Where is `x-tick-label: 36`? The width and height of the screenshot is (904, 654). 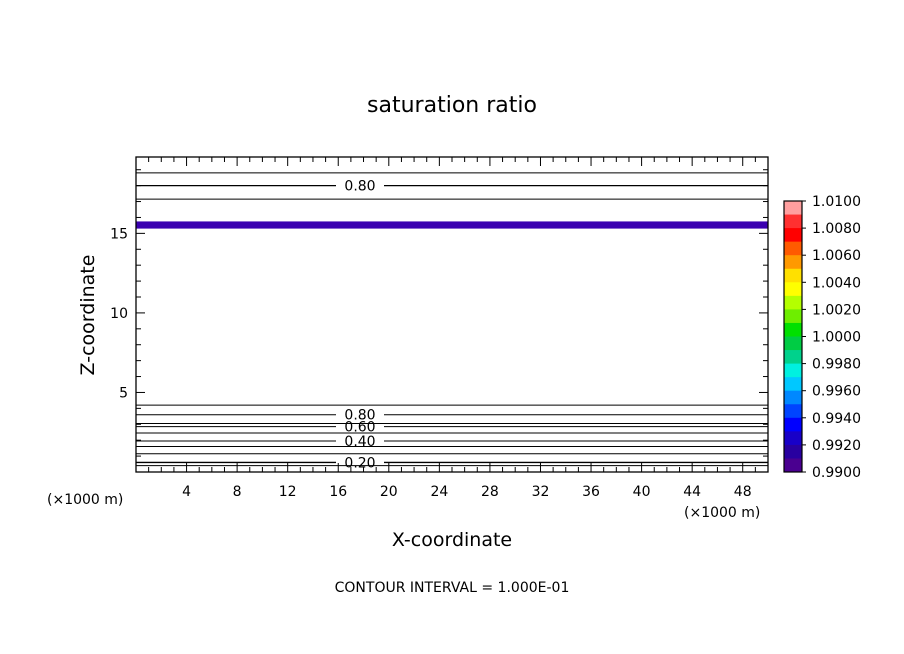 x-tick-label: 36 is located at coordinates (591, 492).